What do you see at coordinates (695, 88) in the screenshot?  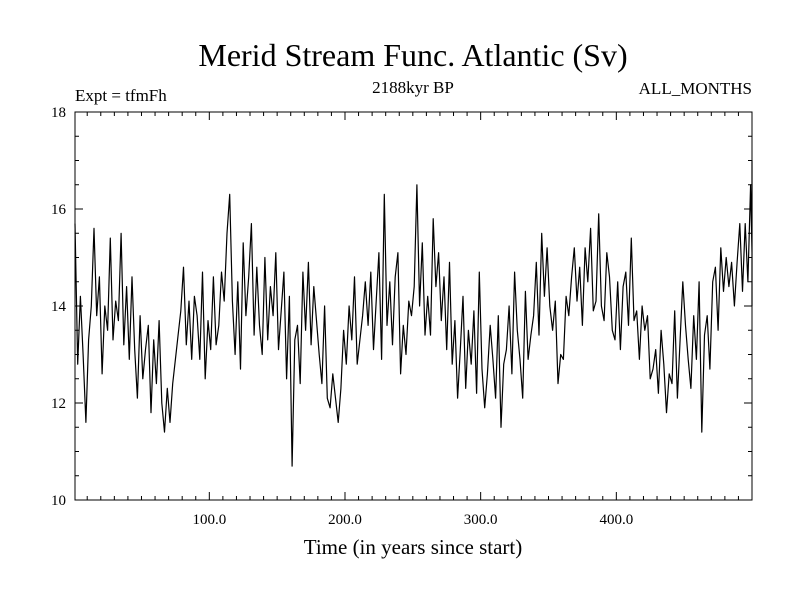 I see `chart-subtitle-right: ALL_MONTHS` at bounding box center [695, 88].